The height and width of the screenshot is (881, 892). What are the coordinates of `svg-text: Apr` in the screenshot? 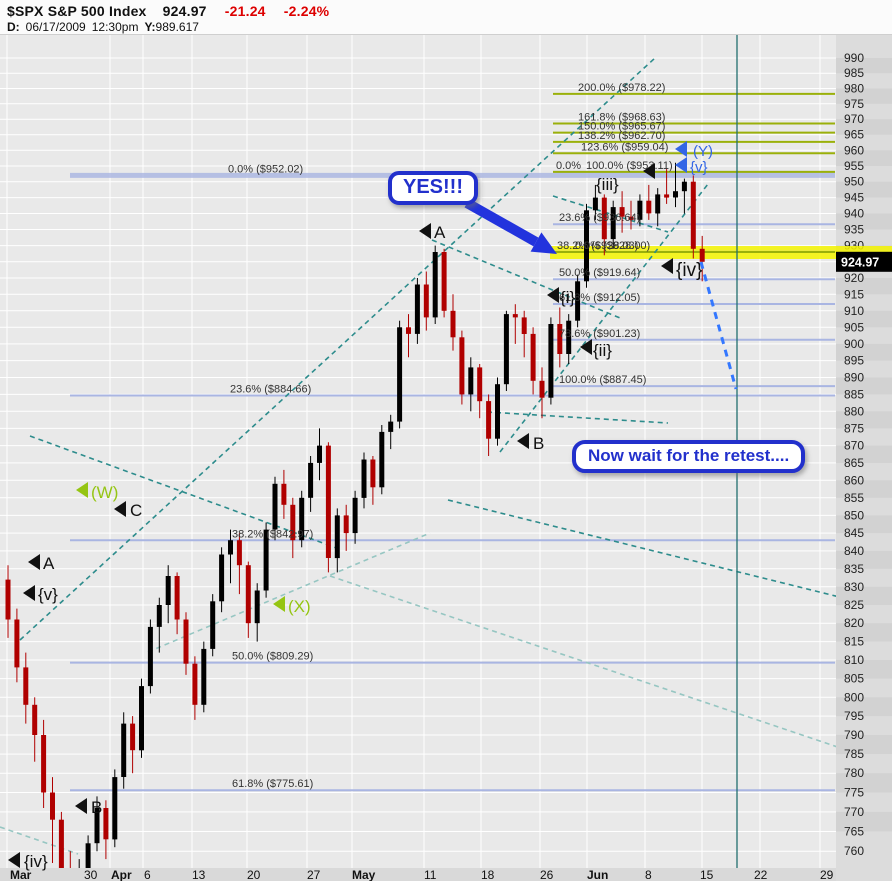 It's located at (121, 874).